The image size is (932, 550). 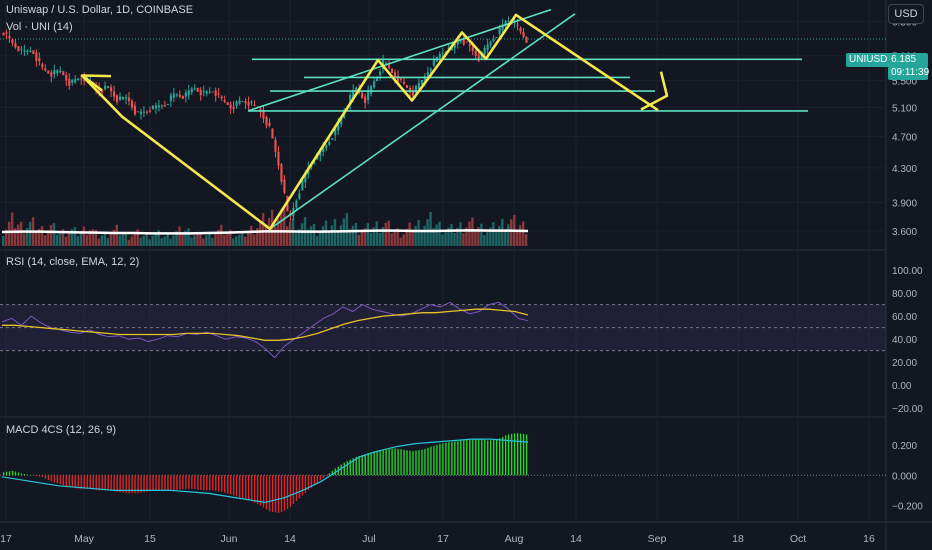 I want to click on currency-button: USD, so click(x=906, y=14).